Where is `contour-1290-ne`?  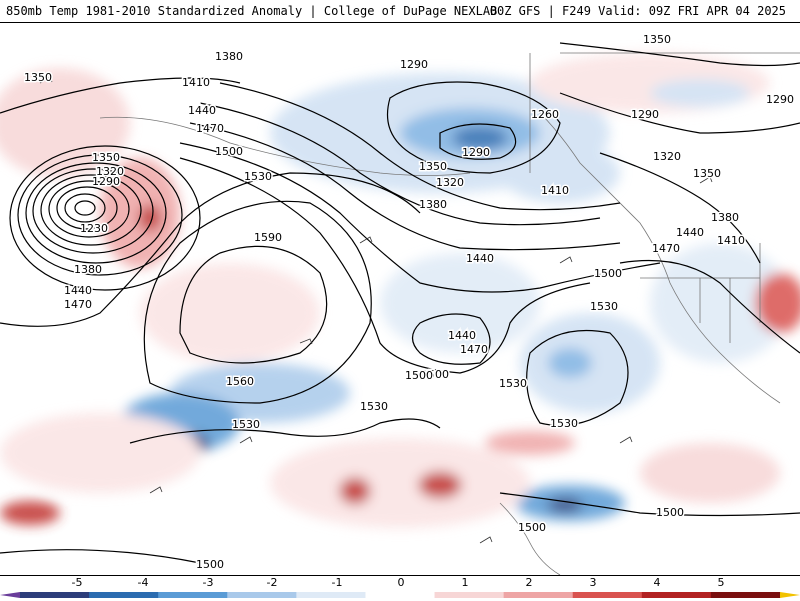 contour-1290-ne is located at coordinates (679, 113).